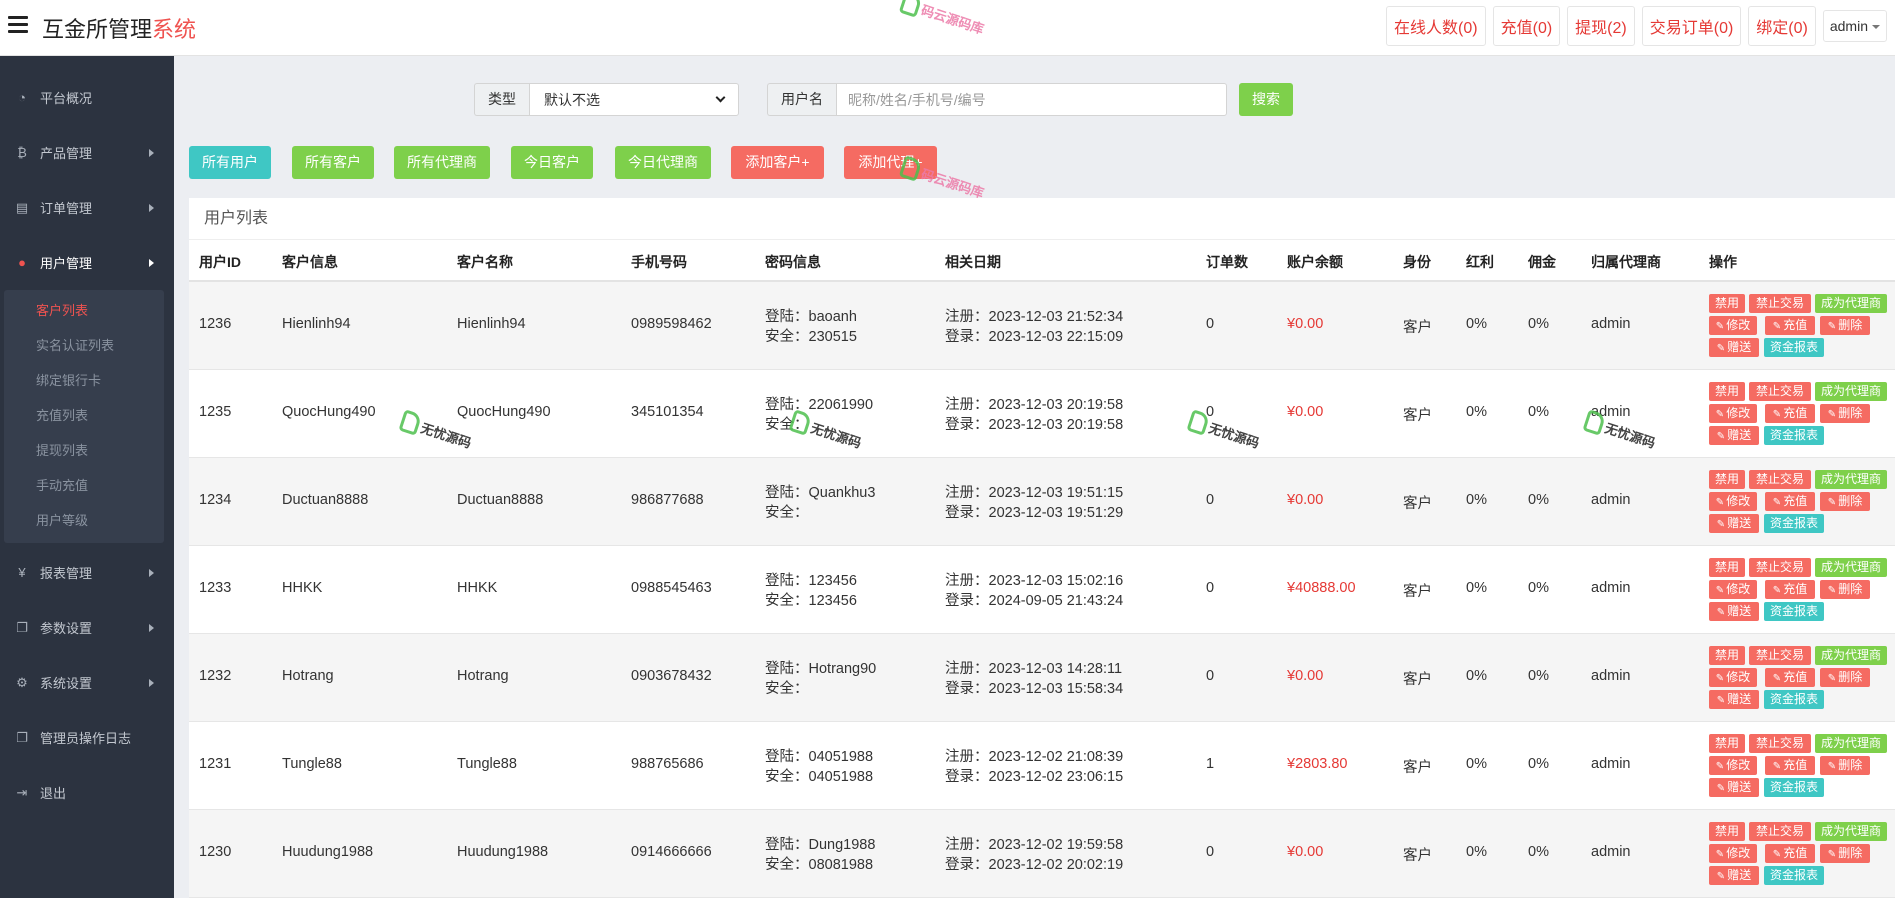 This screenshot has width=1895, height=898. Describe the element at coordinates (87, 572) in the screenshot. I see `sidebar-item-reports: ¥ 报表管理` at that location.